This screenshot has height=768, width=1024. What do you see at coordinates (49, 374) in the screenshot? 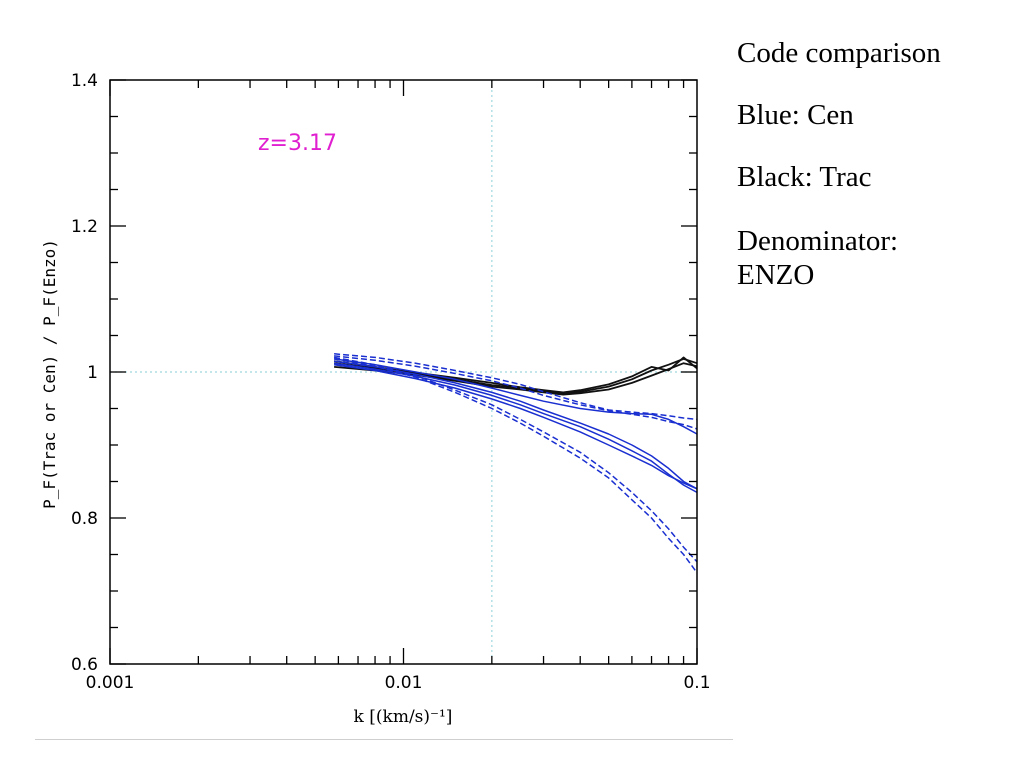
I see `y-axis-label: P_F(Trac or Cen) / P_F(Enzo)` at bounding box center [49, 374].